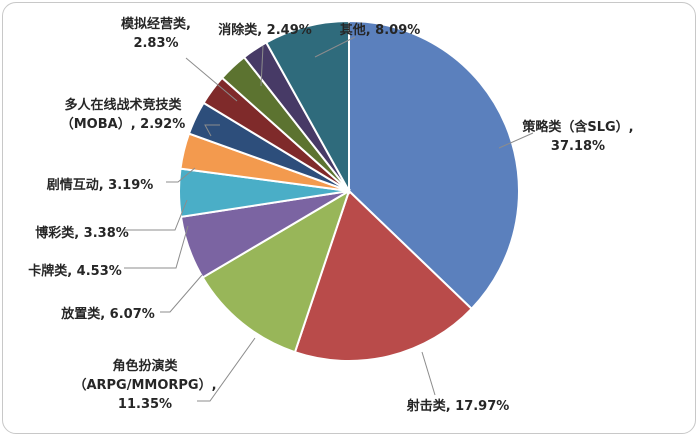 The height and width of the screenshot is (438, 700). Describe the element at coordinates (144, 385) in the screenshot. I see `slice-label: 角色扮演类（ARPG/MMORPG）, 11.35%` at that location.